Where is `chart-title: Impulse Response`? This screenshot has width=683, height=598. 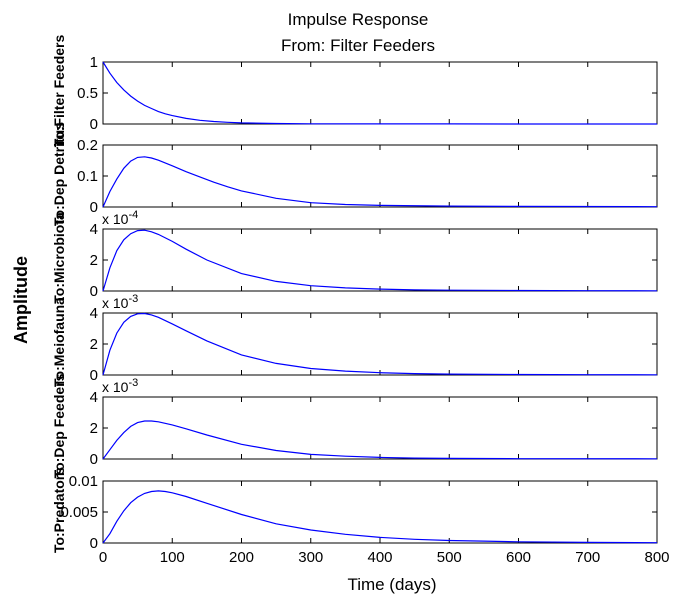
chart-title: Impulse Response is located at coordinates (358, 19).